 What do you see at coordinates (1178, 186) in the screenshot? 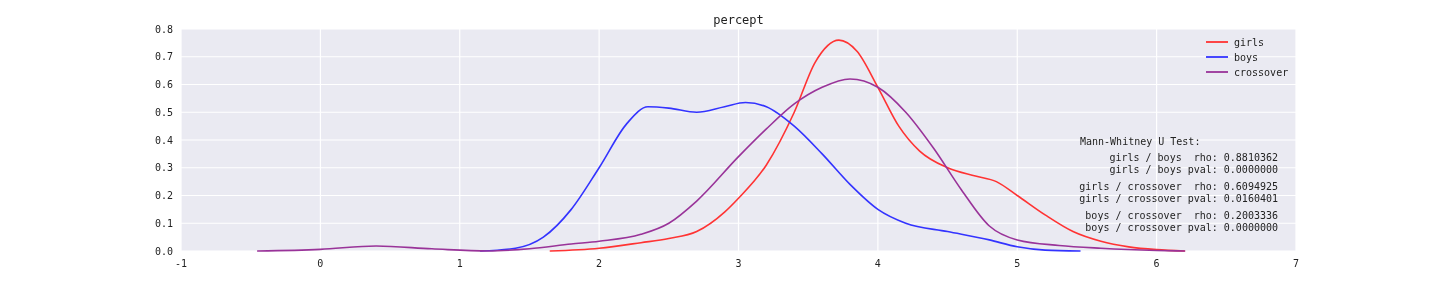
I see `annotation: girls / crossover rho: 0.6094925` at bounding box center [1178, 186].